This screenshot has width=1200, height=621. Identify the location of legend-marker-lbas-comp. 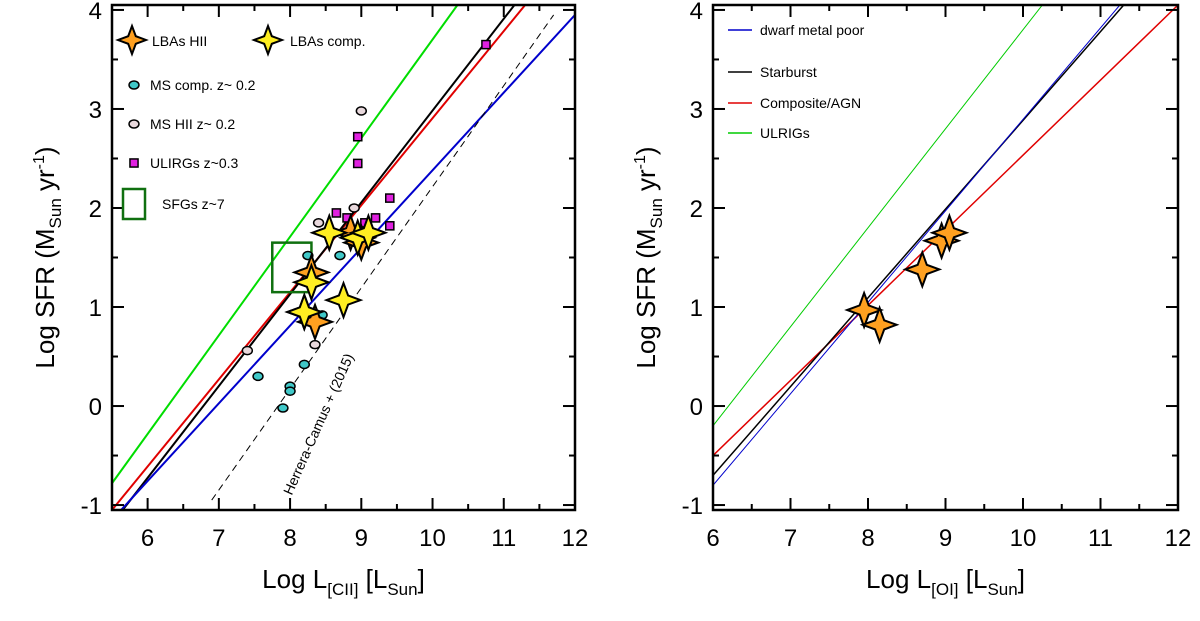
(268, 40).